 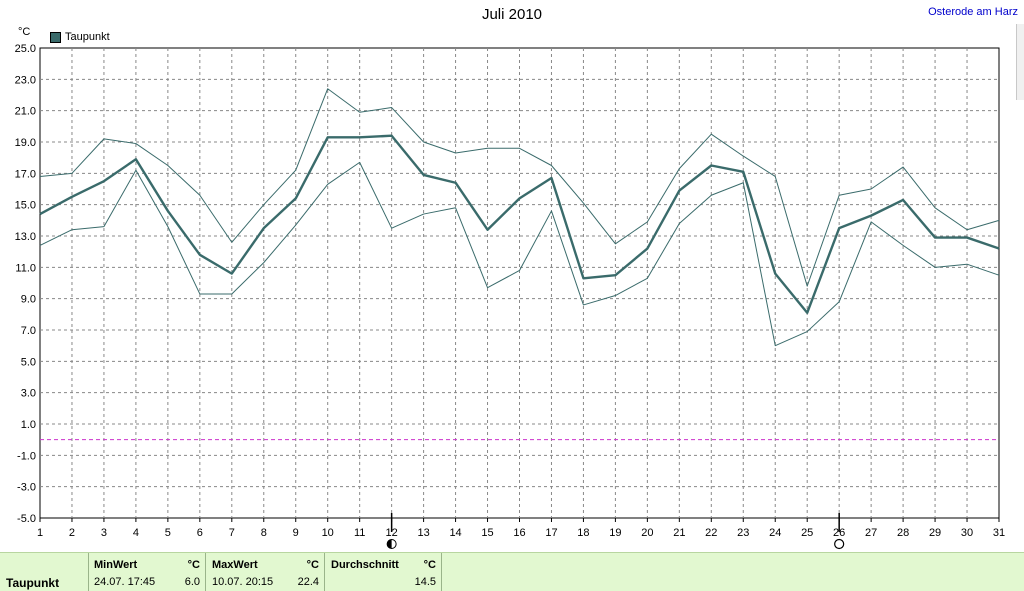 What do you see at coordinates (25, 112) in the screenshot?
I see `y-tick-label: 21.0` at bounding box center [25, 112].